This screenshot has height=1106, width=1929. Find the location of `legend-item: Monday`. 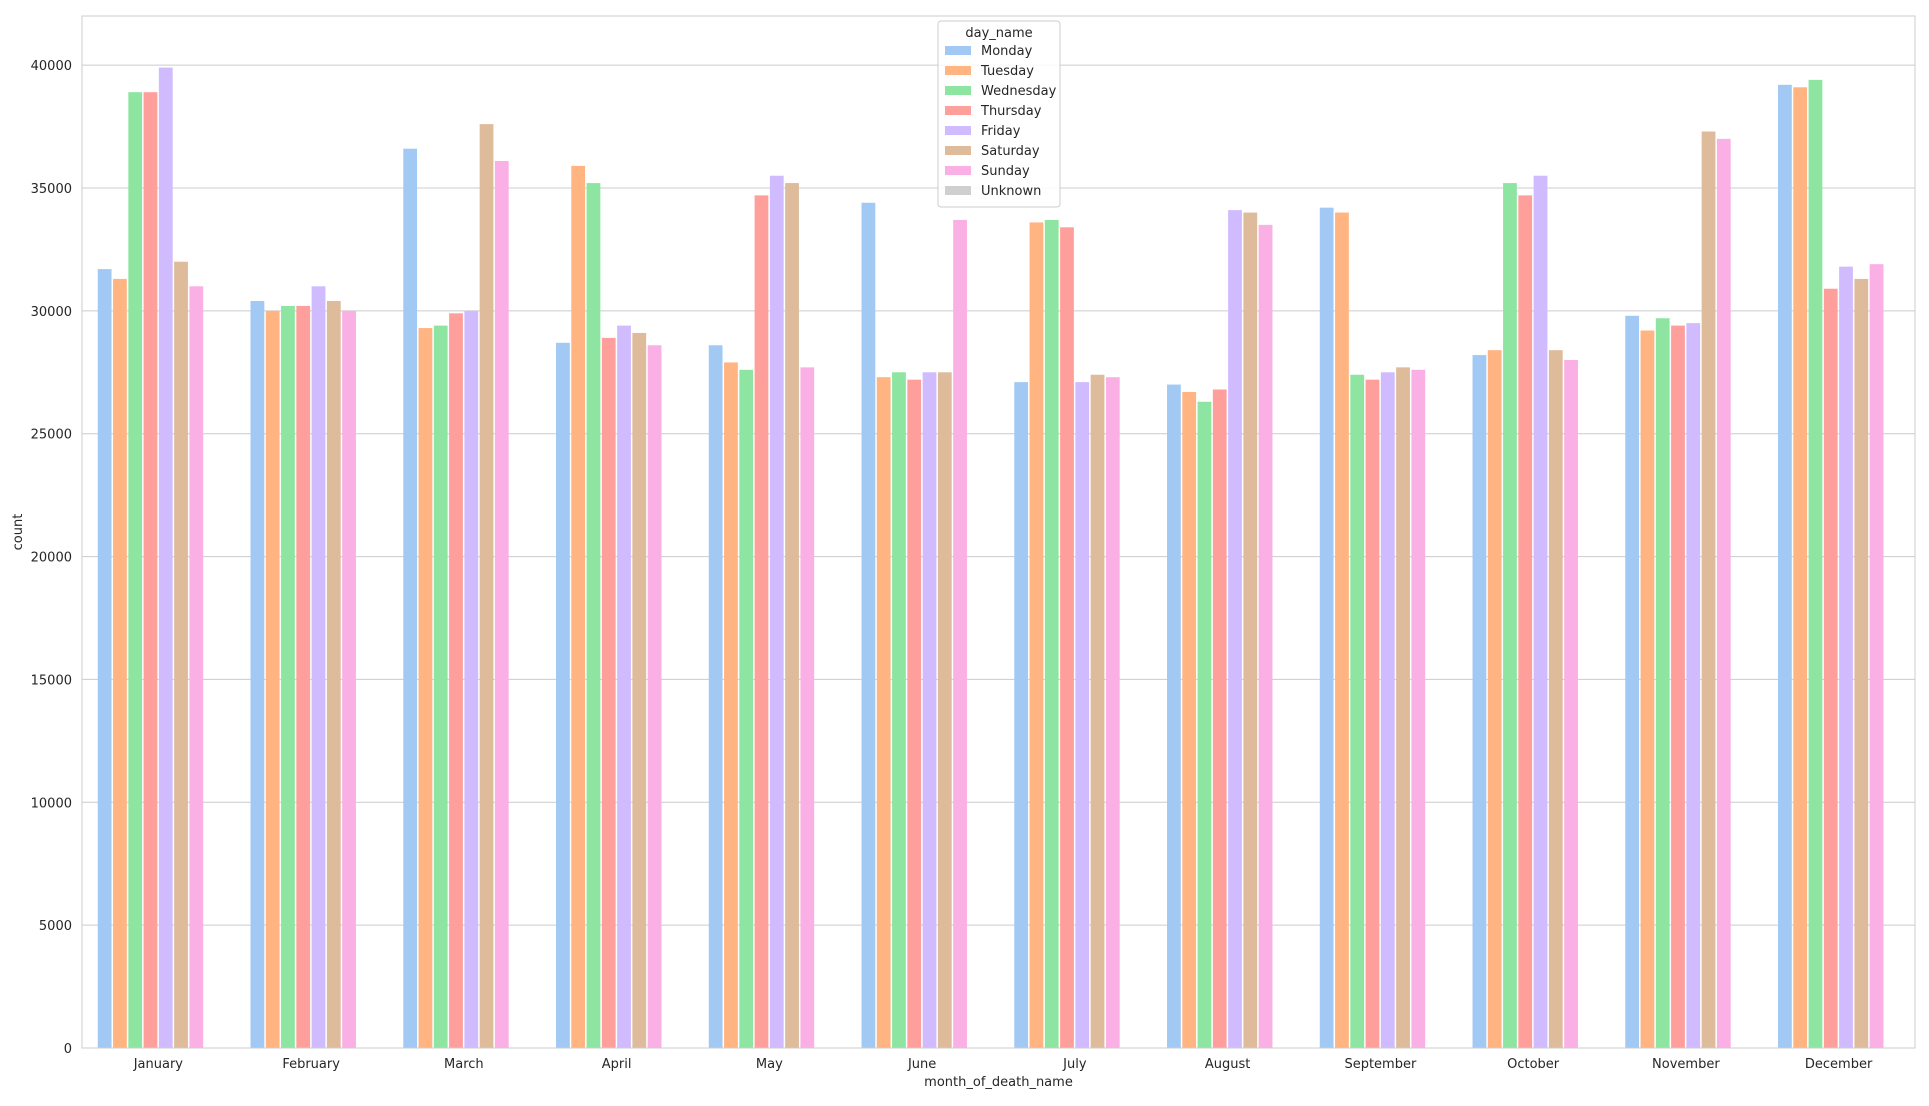

legend-item: Monday is located at coordinates (989, 51).